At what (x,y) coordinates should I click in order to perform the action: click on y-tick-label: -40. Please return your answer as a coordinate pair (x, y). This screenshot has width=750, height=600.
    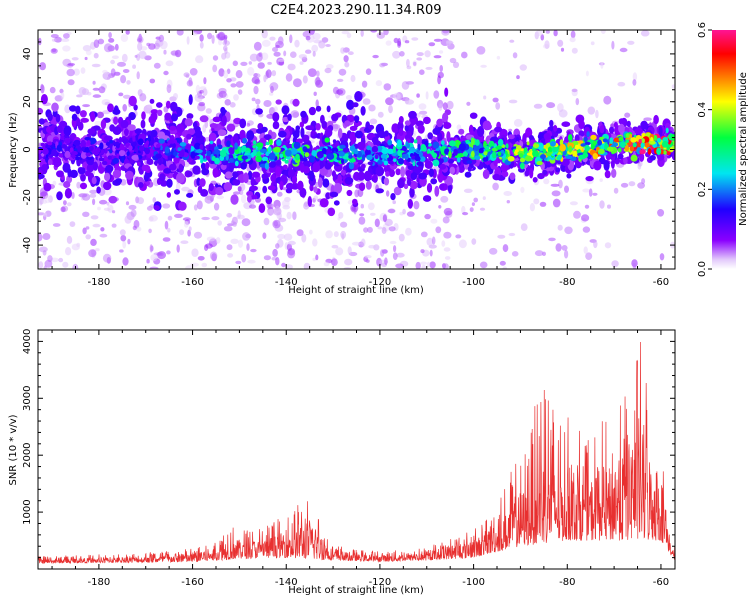
    Looking at the image, I should click on (27, 245).